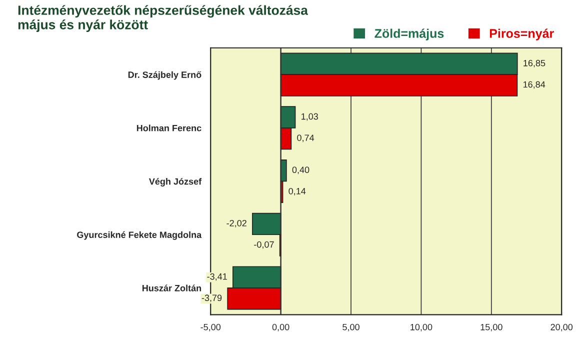  I want to click on x-tick-label: 0,00, so click(281, 328).